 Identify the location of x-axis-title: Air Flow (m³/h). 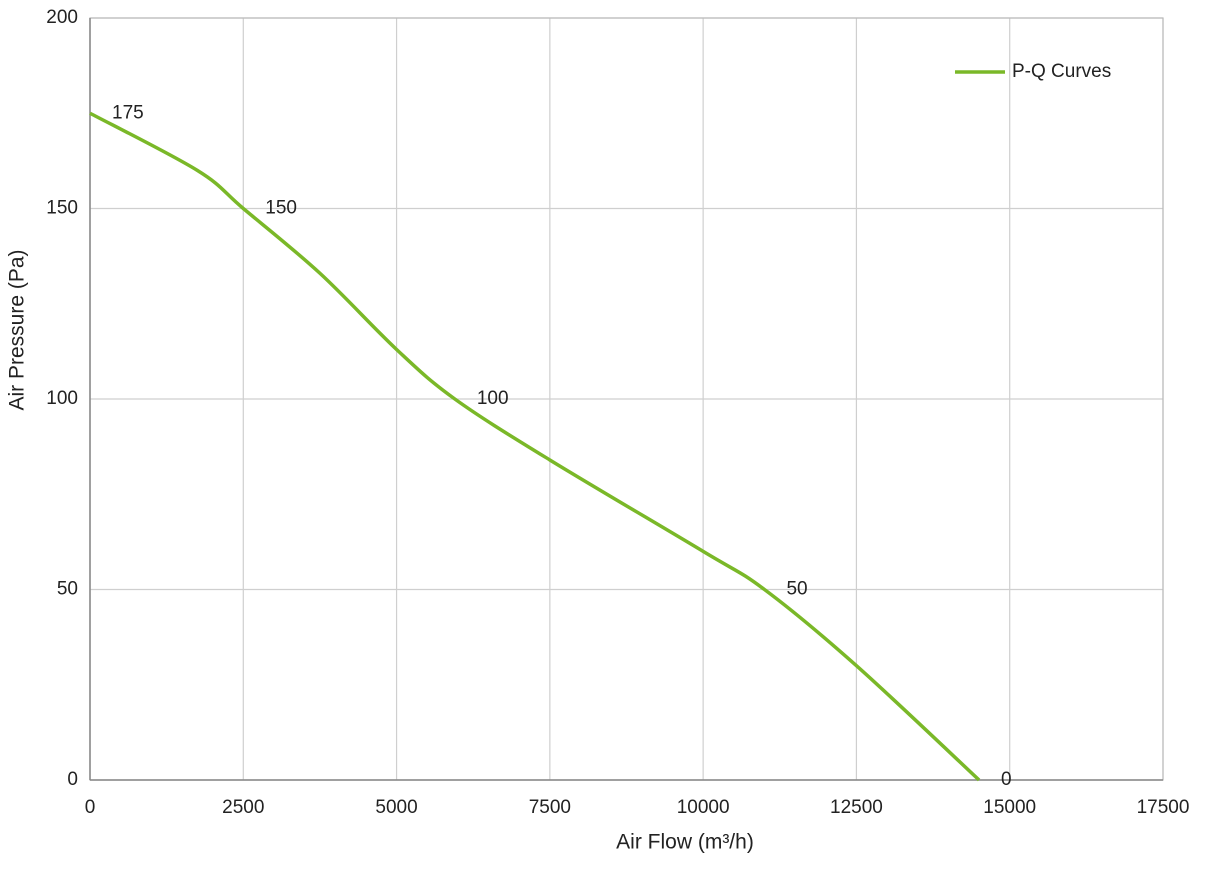
(685, 842).